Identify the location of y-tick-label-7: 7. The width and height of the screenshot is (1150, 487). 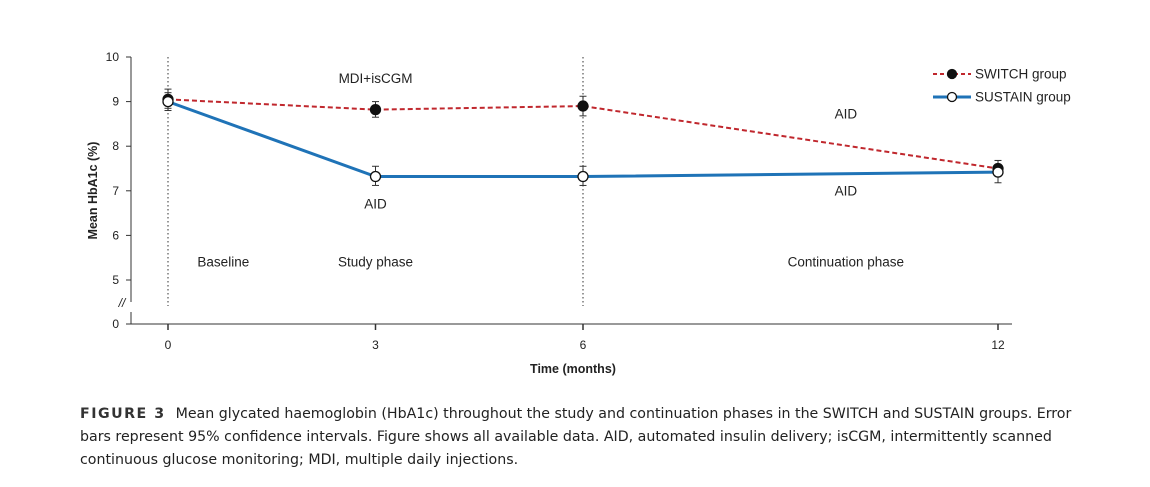
(115, 191).